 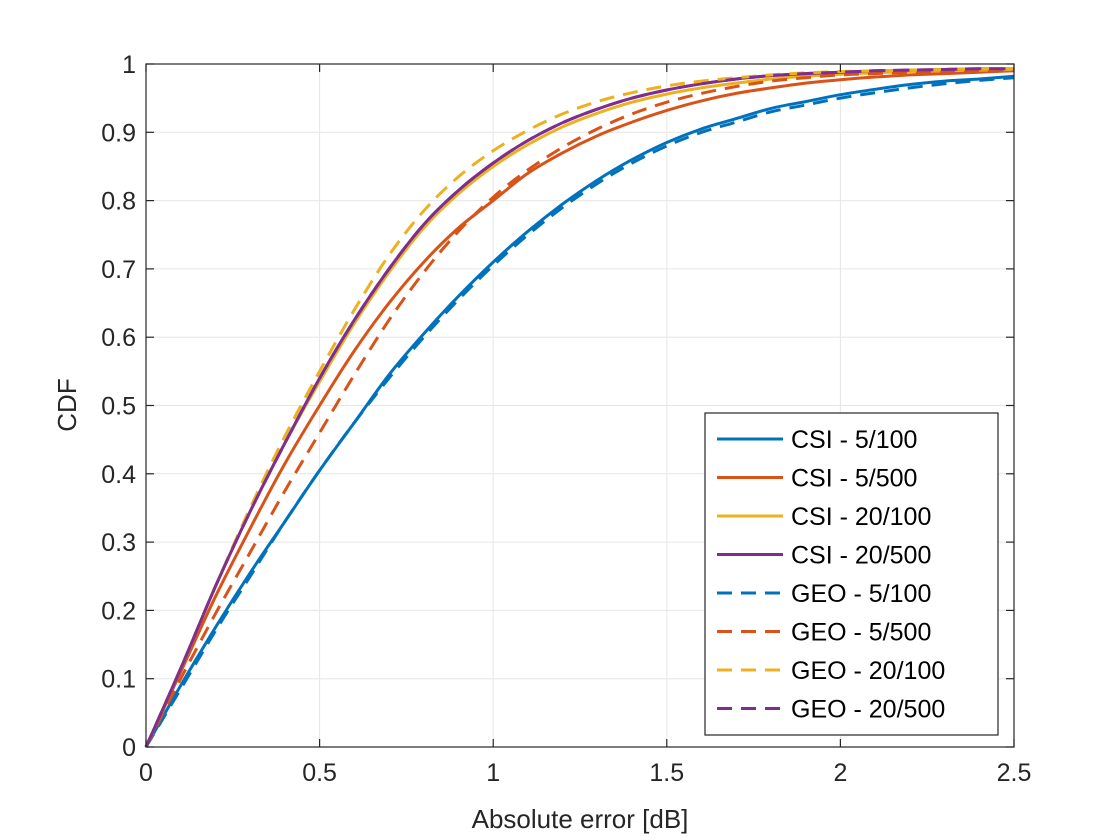 What do you see at coordinates (861, 556) in the screenshot?
I see `legend-label-csi-20-500: CSI - 20/500` at bounding box center [861, 556].